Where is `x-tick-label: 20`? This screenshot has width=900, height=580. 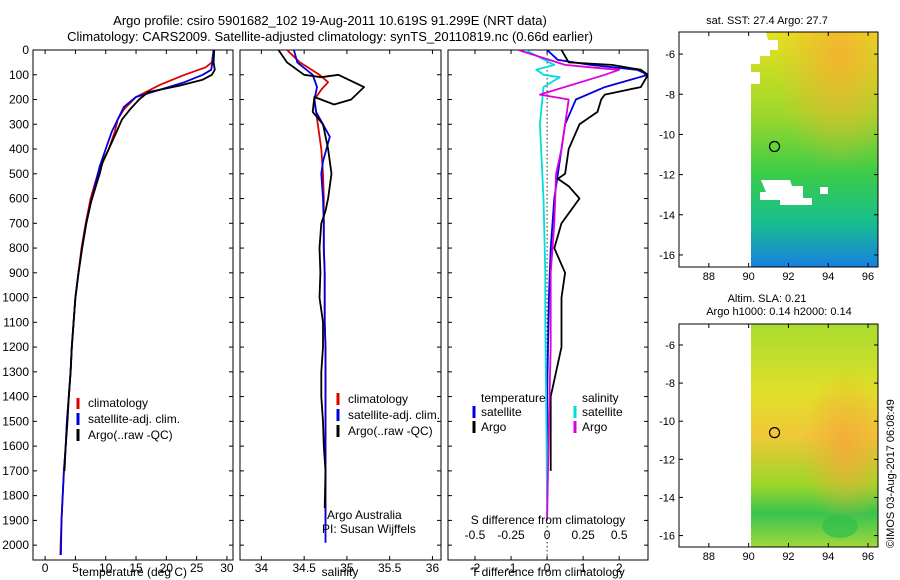
x-tick-label: 20 is located at coordinates (167, 568).